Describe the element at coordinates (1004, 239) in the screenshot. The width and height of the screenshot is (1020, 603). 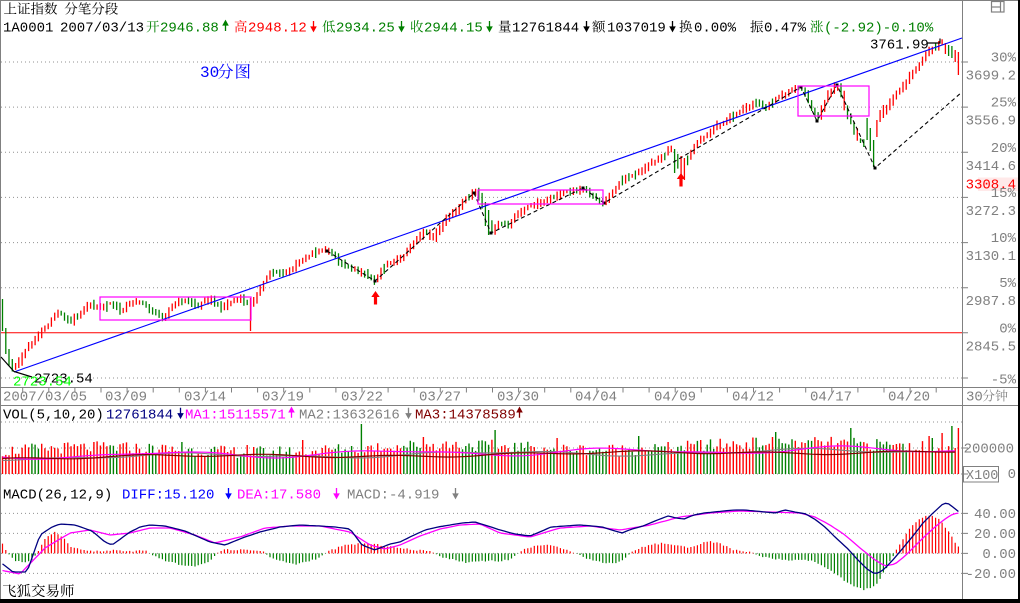
I see `svg-text: 10%` at that location.